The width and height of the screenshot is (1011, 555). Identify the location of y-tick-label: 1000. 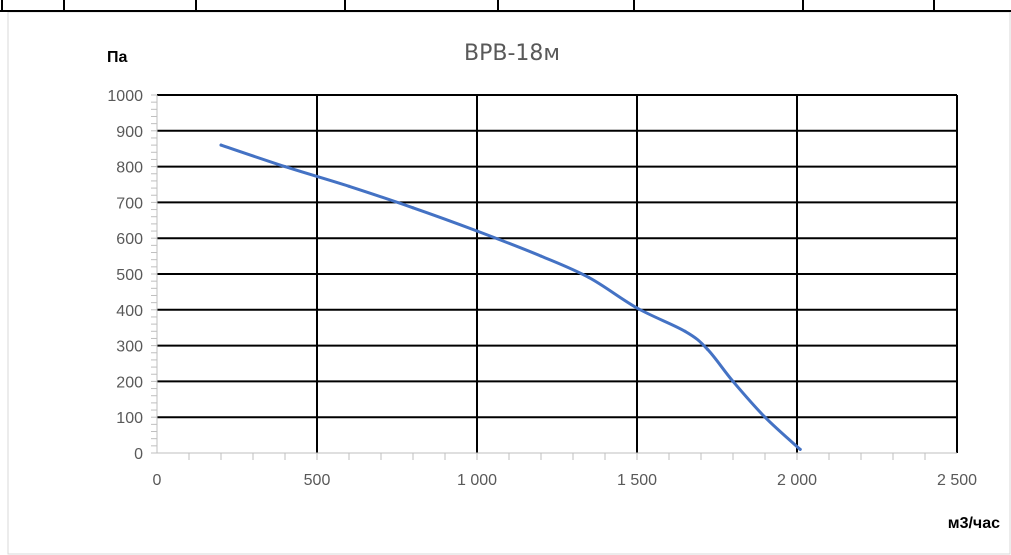
(125, 96).